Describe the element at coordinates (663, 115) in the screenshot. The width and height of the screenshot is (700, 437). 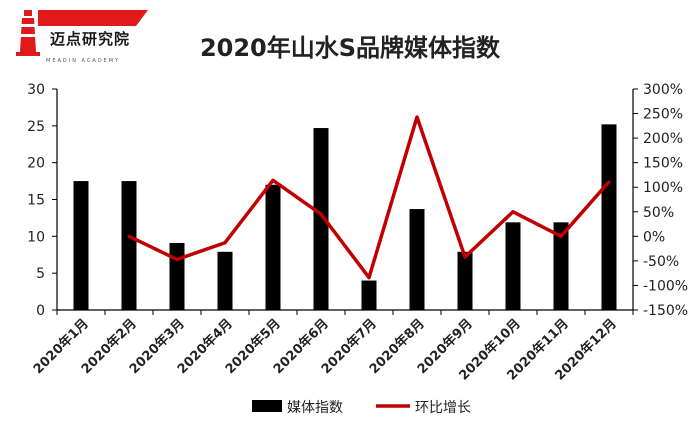
I see `y-right-tick-label: 250%` at that location.